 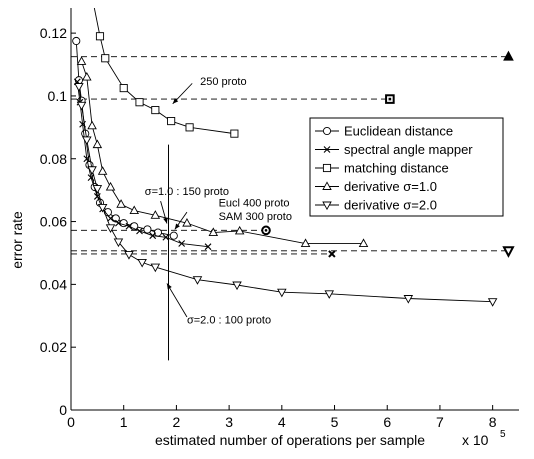 I want to click on annotation: SAM 300 proto, so click(x=255, y=217).